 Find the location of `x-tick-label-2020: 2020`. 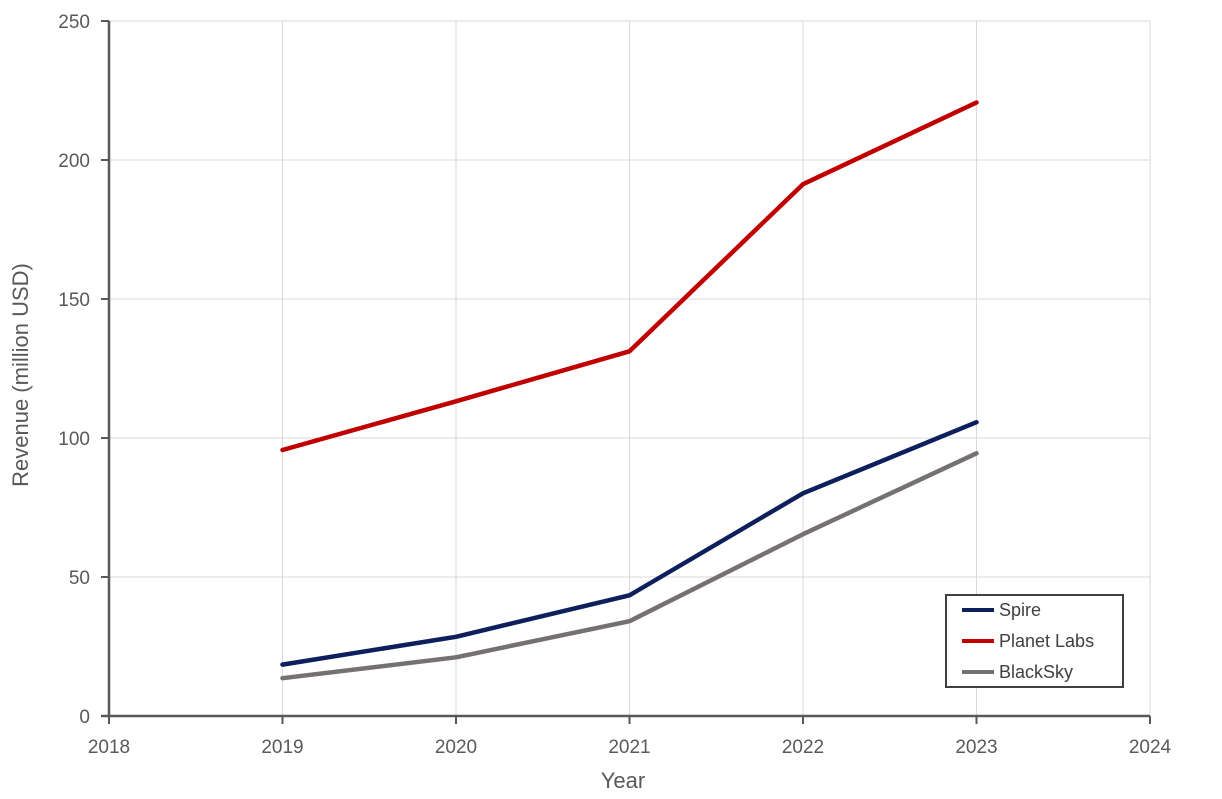

x-tick-label-2020: 2020 is located at coordinates (456, 747).